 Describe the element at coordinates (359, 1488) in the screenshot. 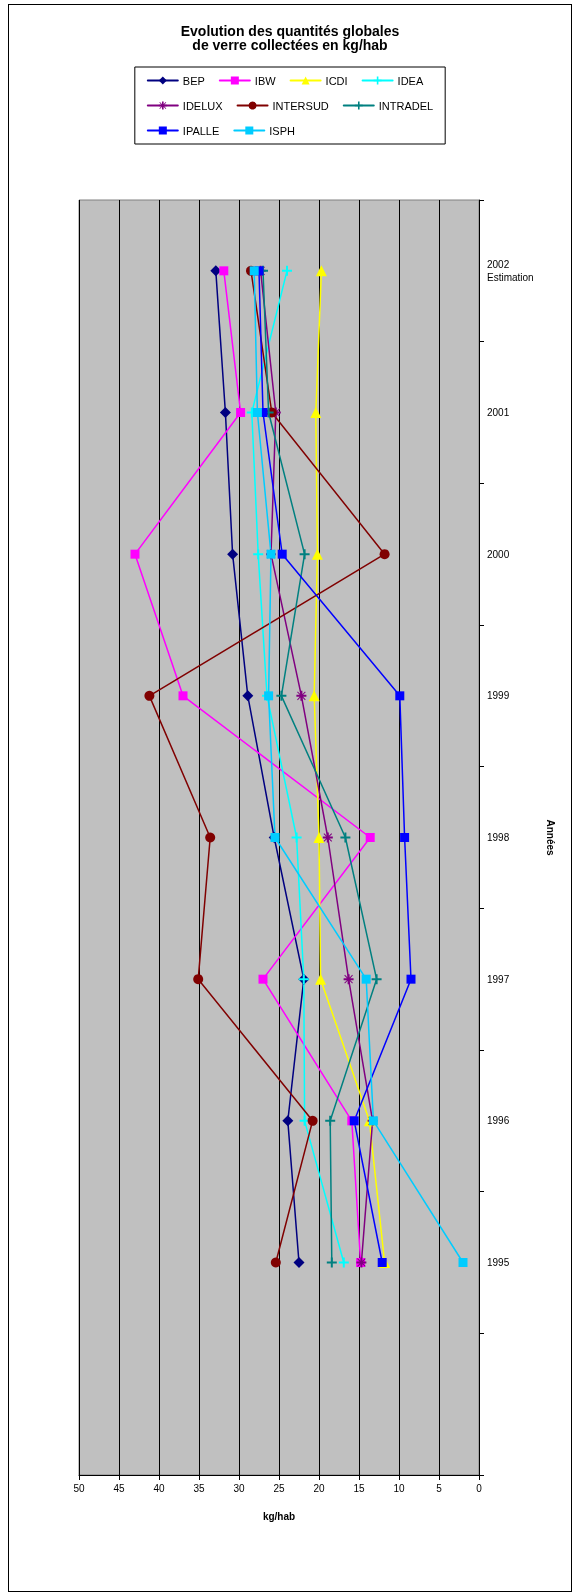

I see `x-tick-label: 15` at that location.